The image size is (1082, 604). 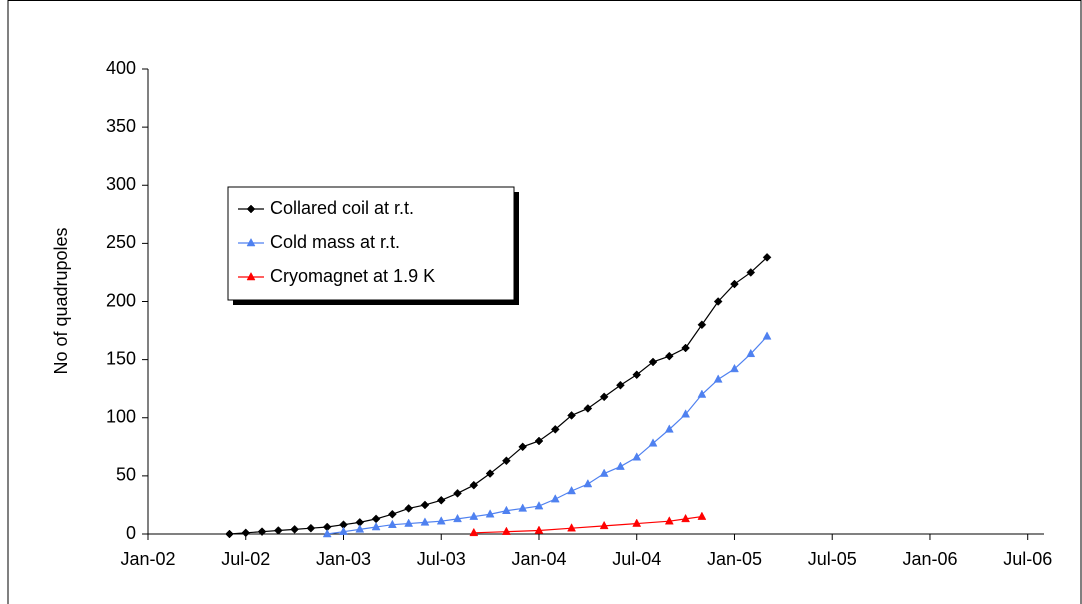 I want to click on y-tick-label: 300, so click(x=121, y=184).